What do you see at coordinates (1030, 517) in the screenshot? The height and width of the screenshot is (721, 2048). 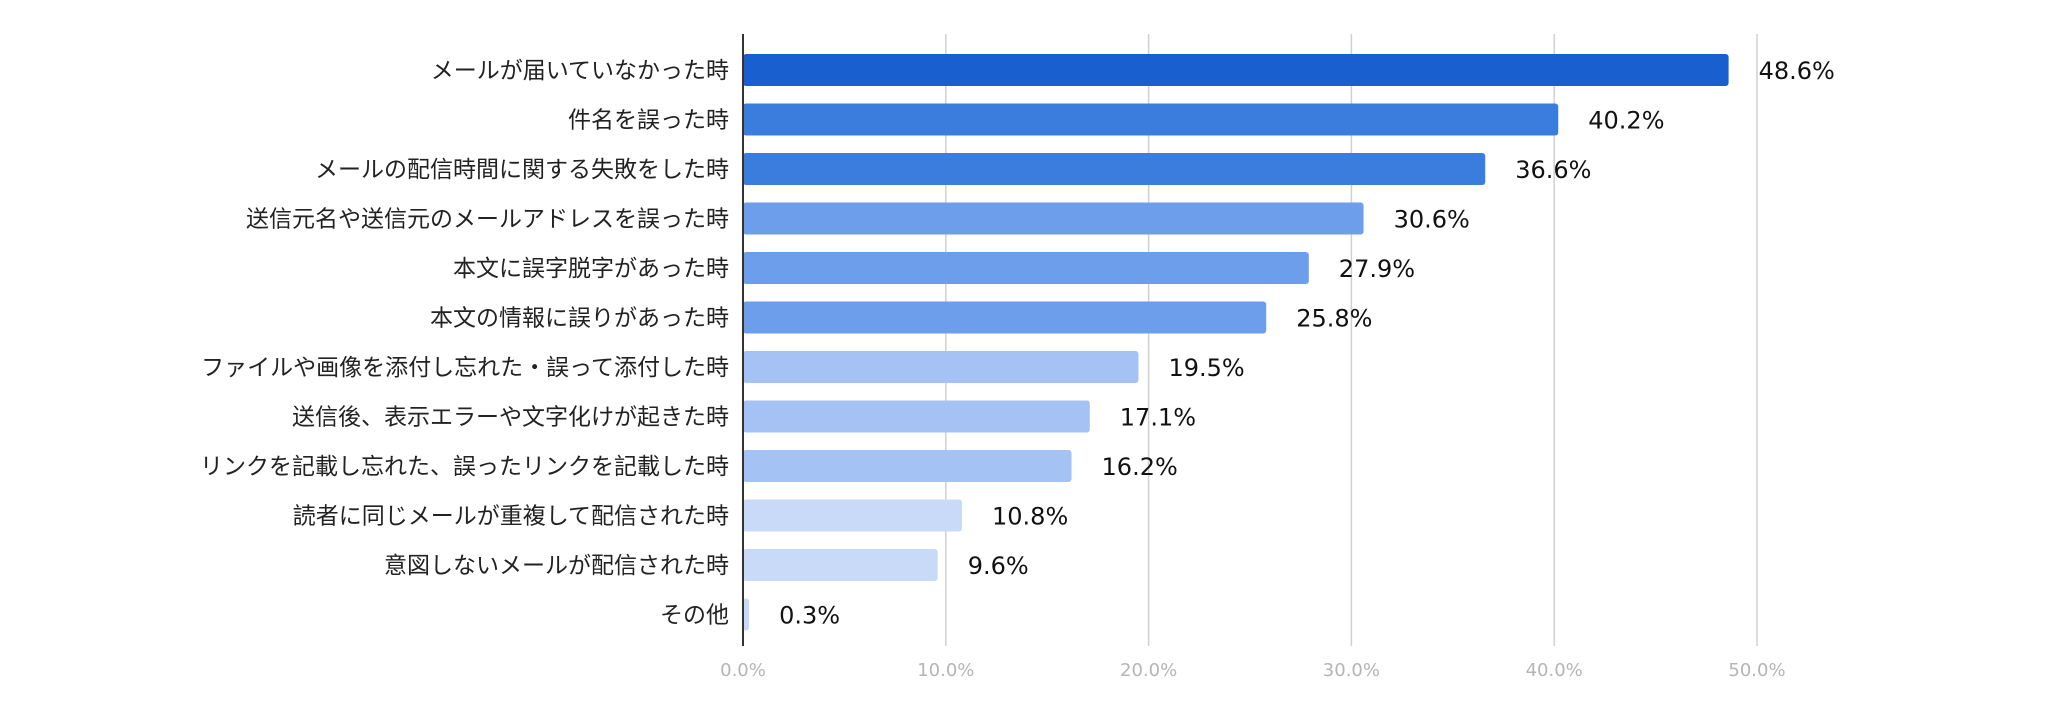 I see `value-label: 10.8%` at bounding box center [1030, 517].